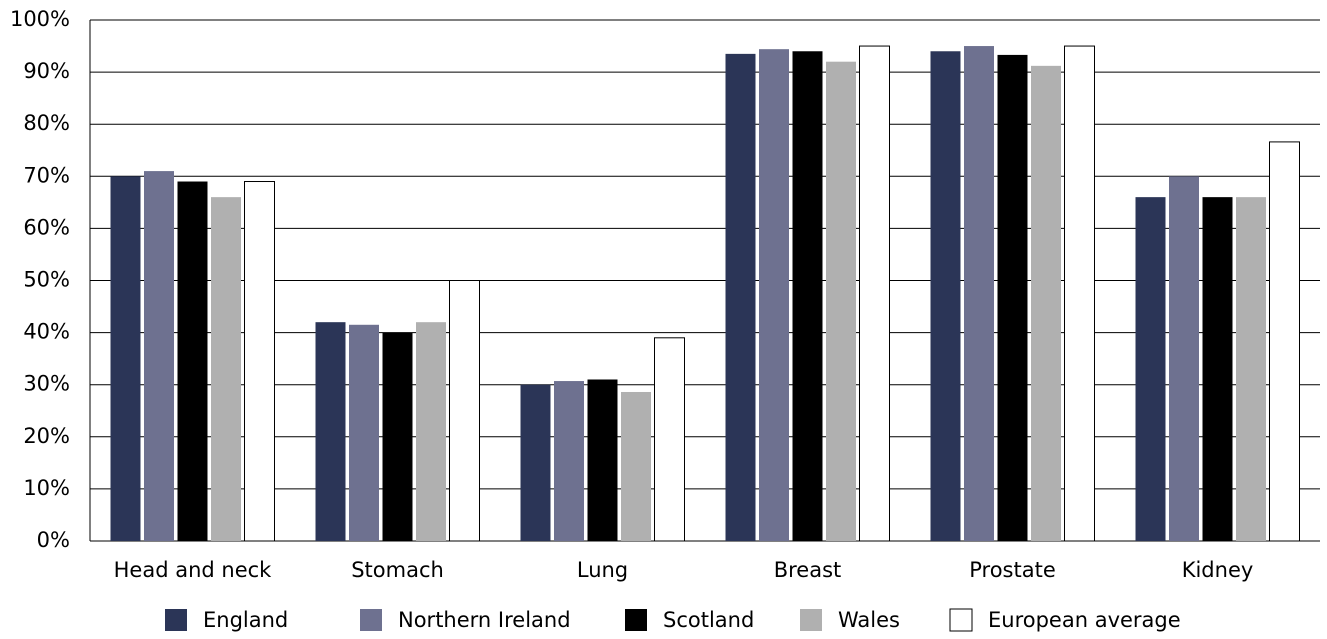 The width and height of the screenshot is (1327, 639). What do you see at coordinates (397, 570) in the screenshot?
I see `x-tick-label: Stomach` at bounding box center [397, 570].